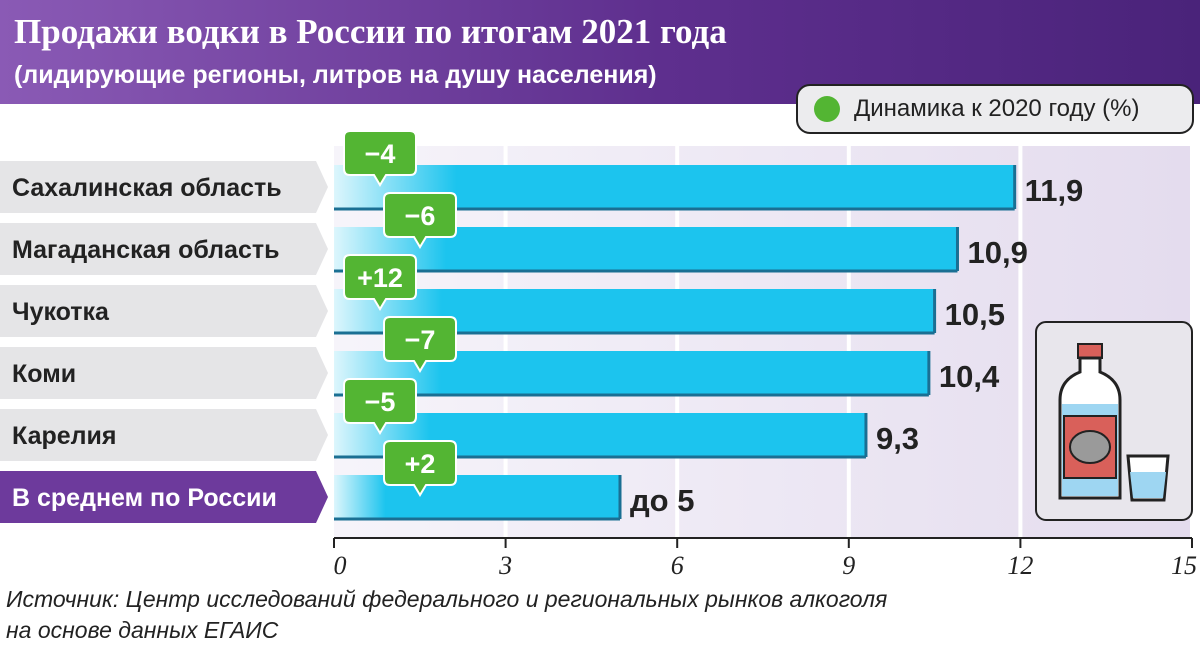  What do you see at coordinates (61, 312) in the screenshot?
I see `category-label: Чукотка` at bounding box center [61, 312].